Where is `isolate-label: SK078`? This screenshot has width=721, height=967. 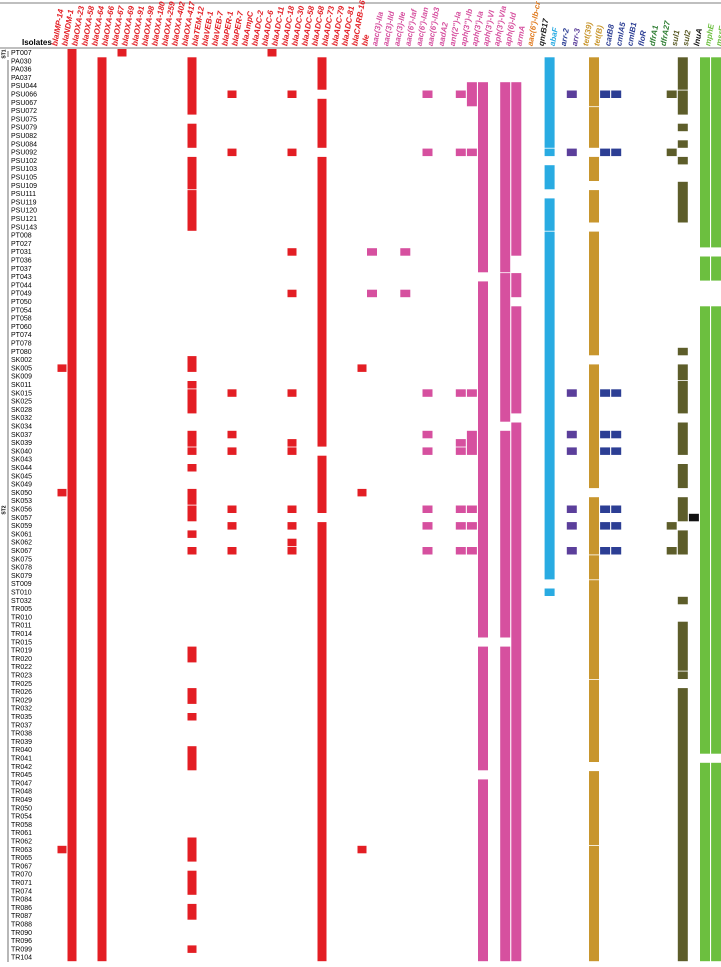
isolate-label: SK078 is located at coordinates (21, 568).